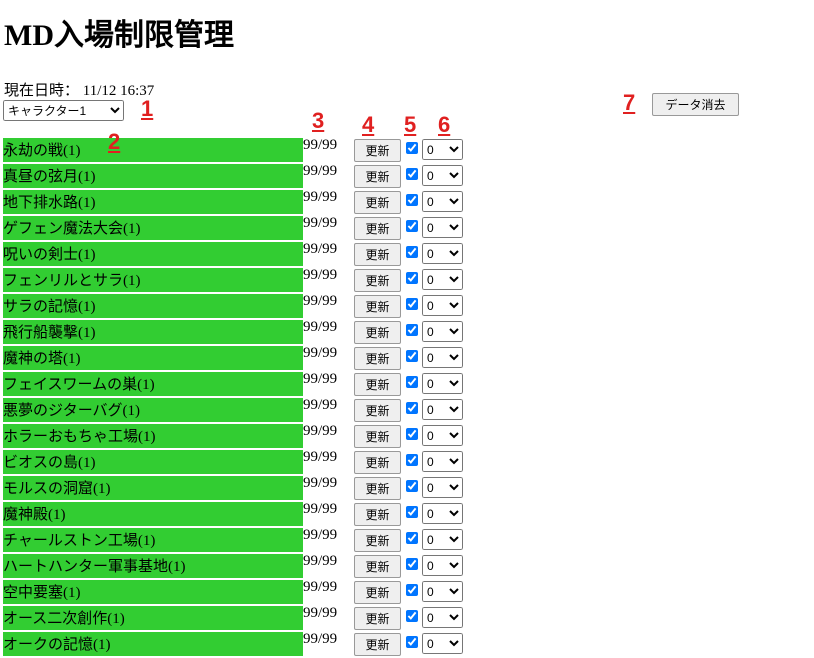  What do you see at coordinates (153, 384) in the screenshot?
I see `dungeon-name: フェイスワームの巣(1)` at bounding box center [153, 384].